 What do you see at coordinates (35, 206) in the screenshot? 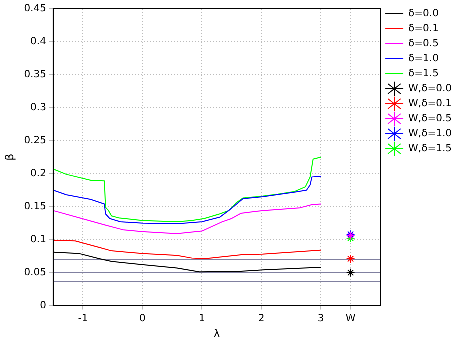
I see `y-tick-label: 0.15` at bounding box center [35, 206].